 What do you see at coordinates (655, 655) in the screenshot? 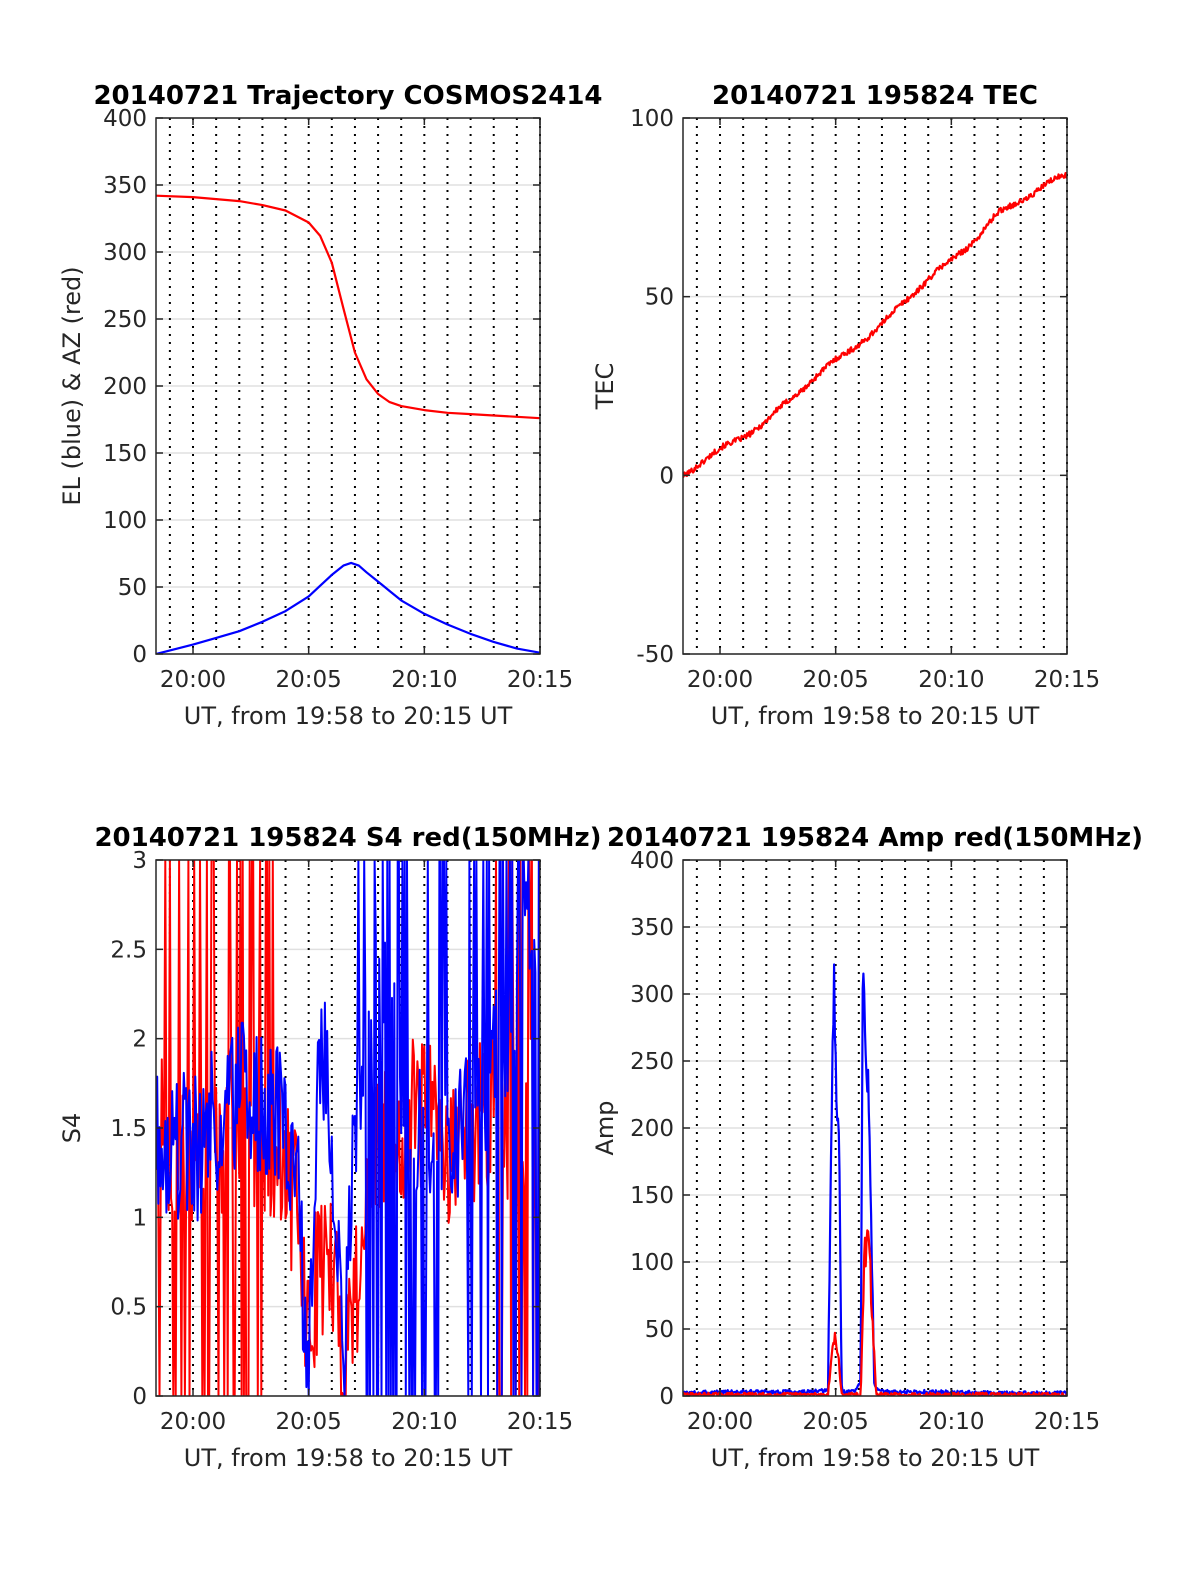
I see `y-tick-label: -50` at bounding box center [655, 655].